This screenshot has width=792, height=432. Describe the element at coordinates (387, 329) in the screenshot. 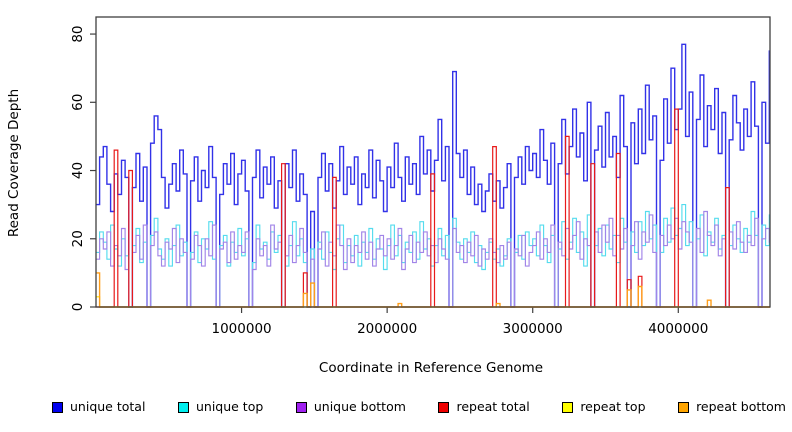

I see `x-tick-label: 2000000` at that location.